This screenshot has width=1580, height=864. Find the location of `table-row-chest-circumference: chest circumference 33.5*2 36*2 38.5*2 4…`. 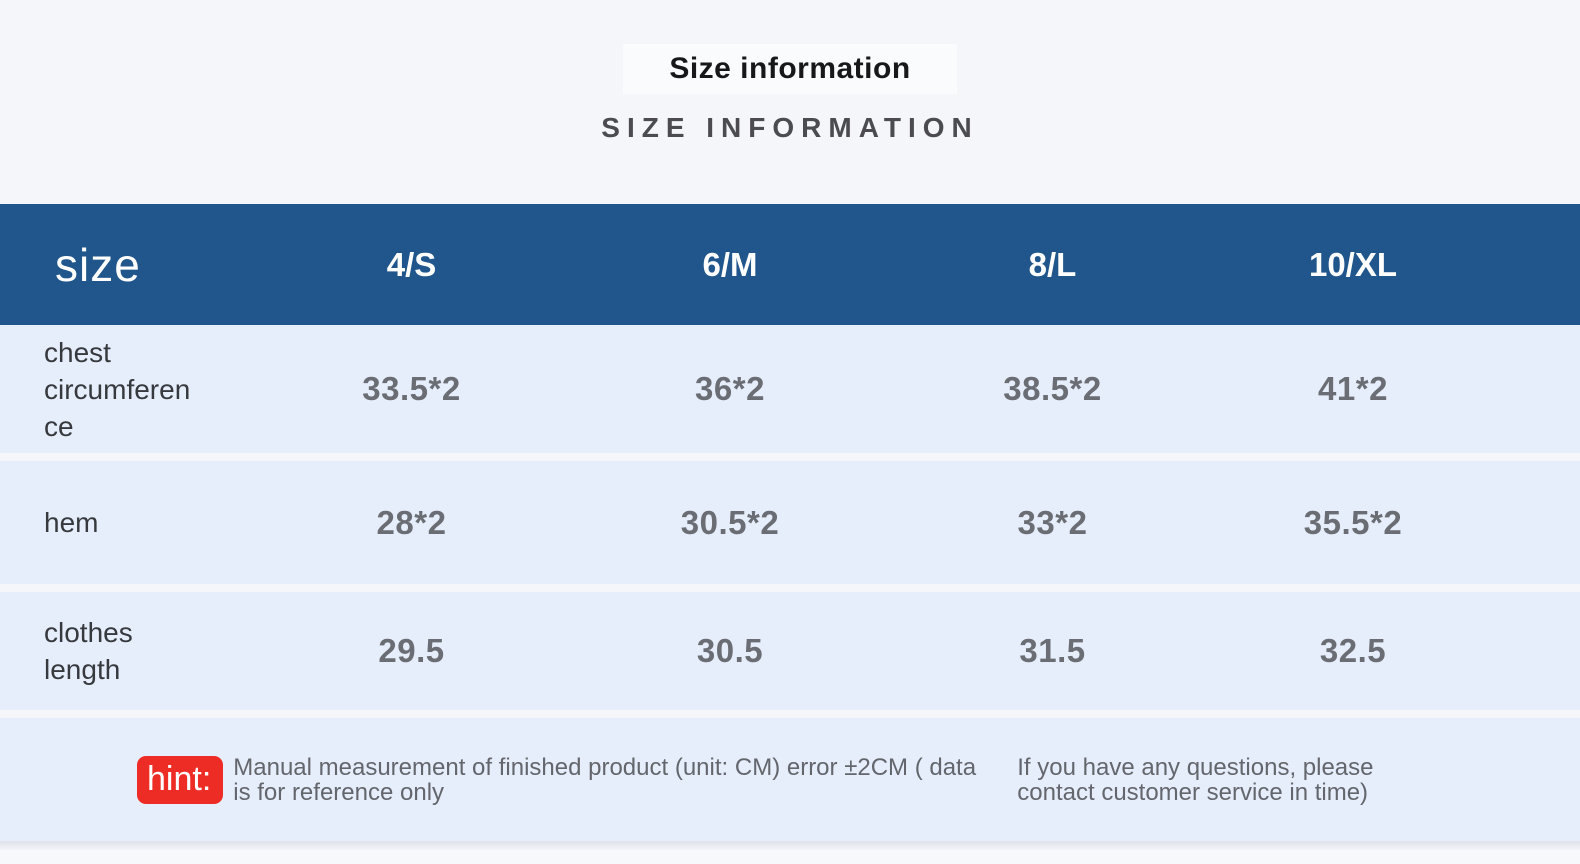

table-row-chest-circumference: chest circumference 33.5*2 36*2 38.5*2 4… is located at coordinates (790, 389).